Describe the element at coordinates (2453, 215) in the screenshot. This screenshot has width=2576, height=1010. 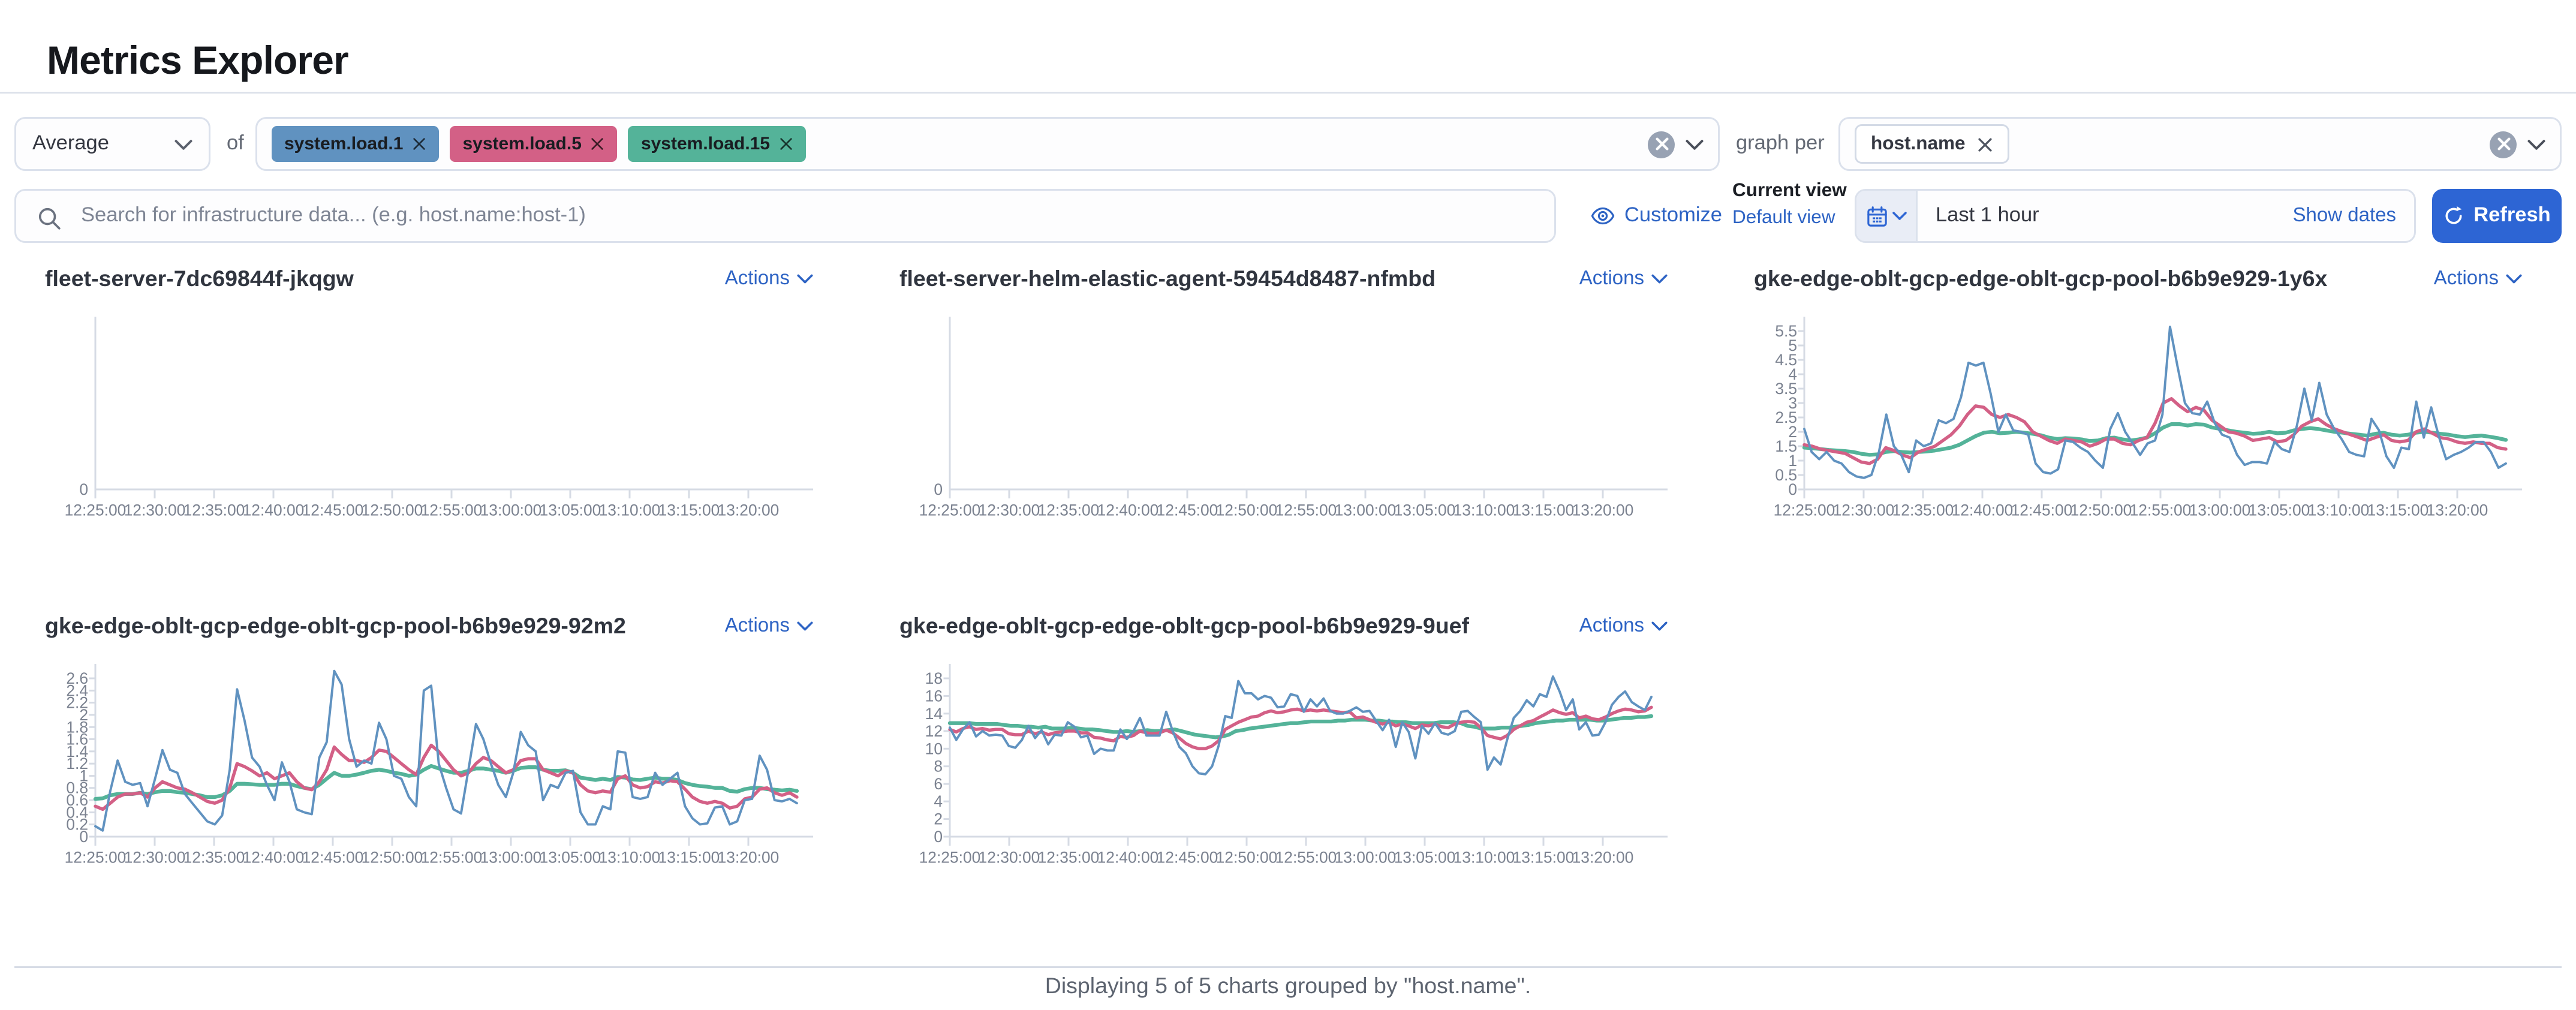
I see `refresh-icon` at that location.